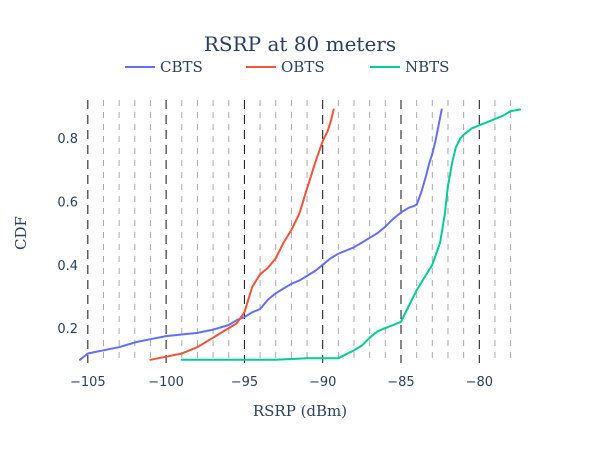 This screenshot has width=600, height=450. I want to click on x-tick-label: −95, so click(244, 382).